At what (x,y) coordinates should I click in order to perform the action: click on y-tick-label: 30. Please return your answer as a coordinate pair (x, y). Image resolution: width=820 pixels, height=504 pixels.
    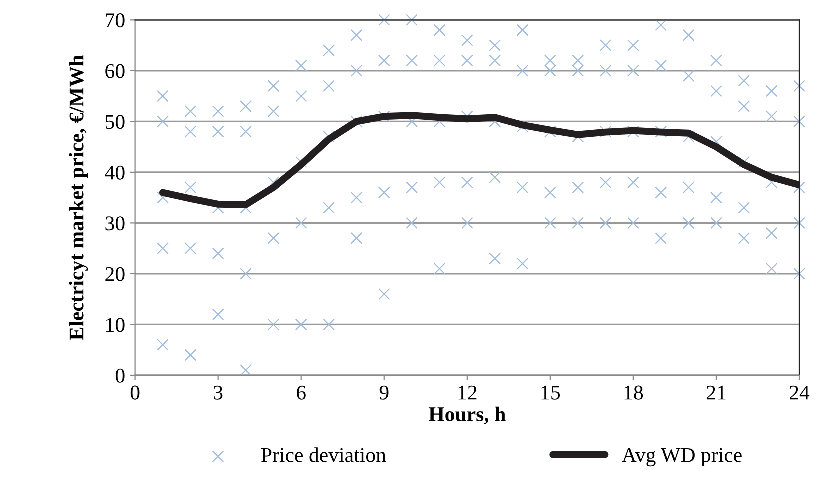
    Looking at the image, I should click on (115, 223).